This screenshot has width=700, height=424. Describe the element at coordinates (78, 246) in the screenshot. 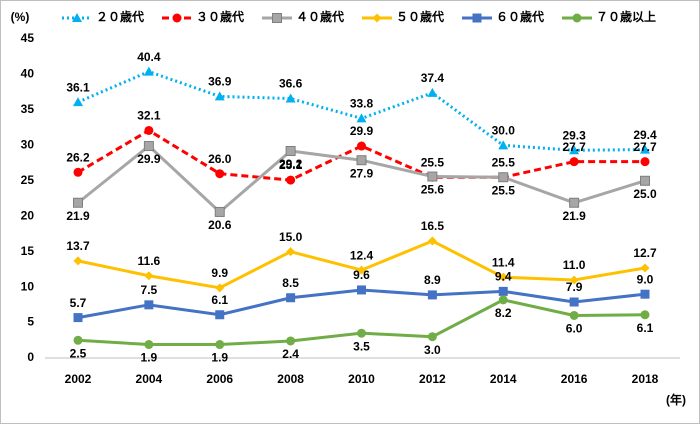

I see `data-label: 13.7` at that location.